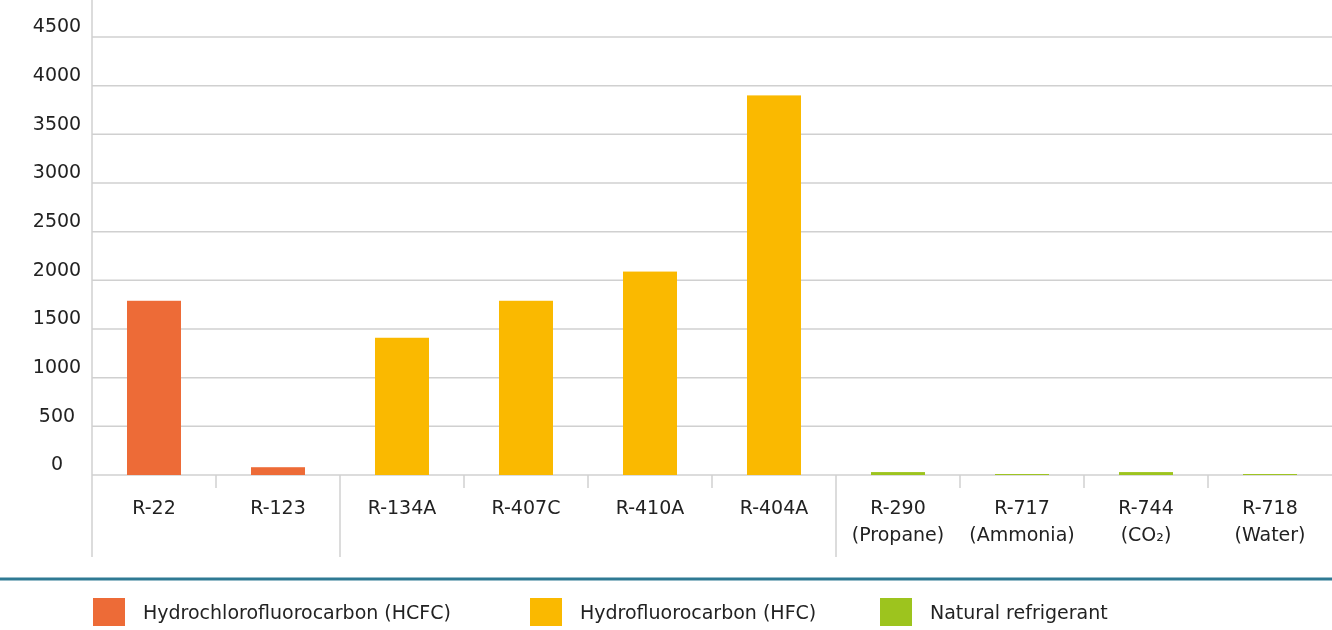 This screenshot has height=630, width=1332. I want to click on y-tick-label: 4500, so click(57, 25).